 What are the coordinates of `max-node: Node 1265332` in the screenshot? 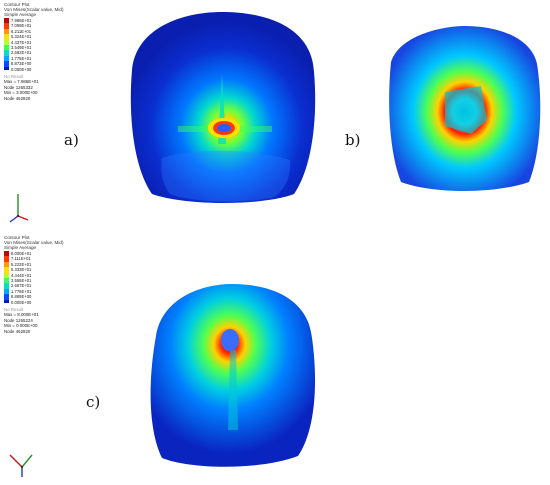 It's located at (18, 87).